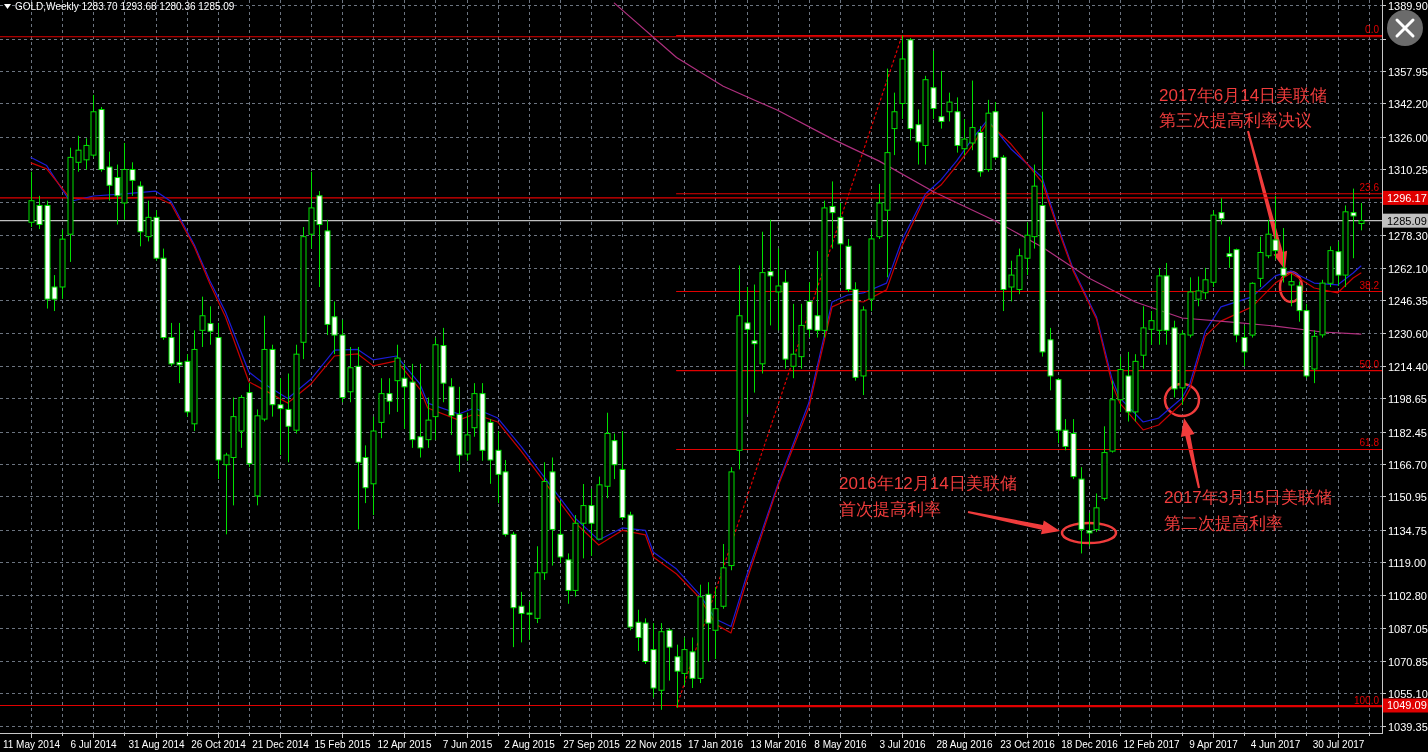  What do you see at coordinates (1407, 432) in the screenshot?
I see `y-tick-label: 1182.45` at bounding box center [1407, 432].